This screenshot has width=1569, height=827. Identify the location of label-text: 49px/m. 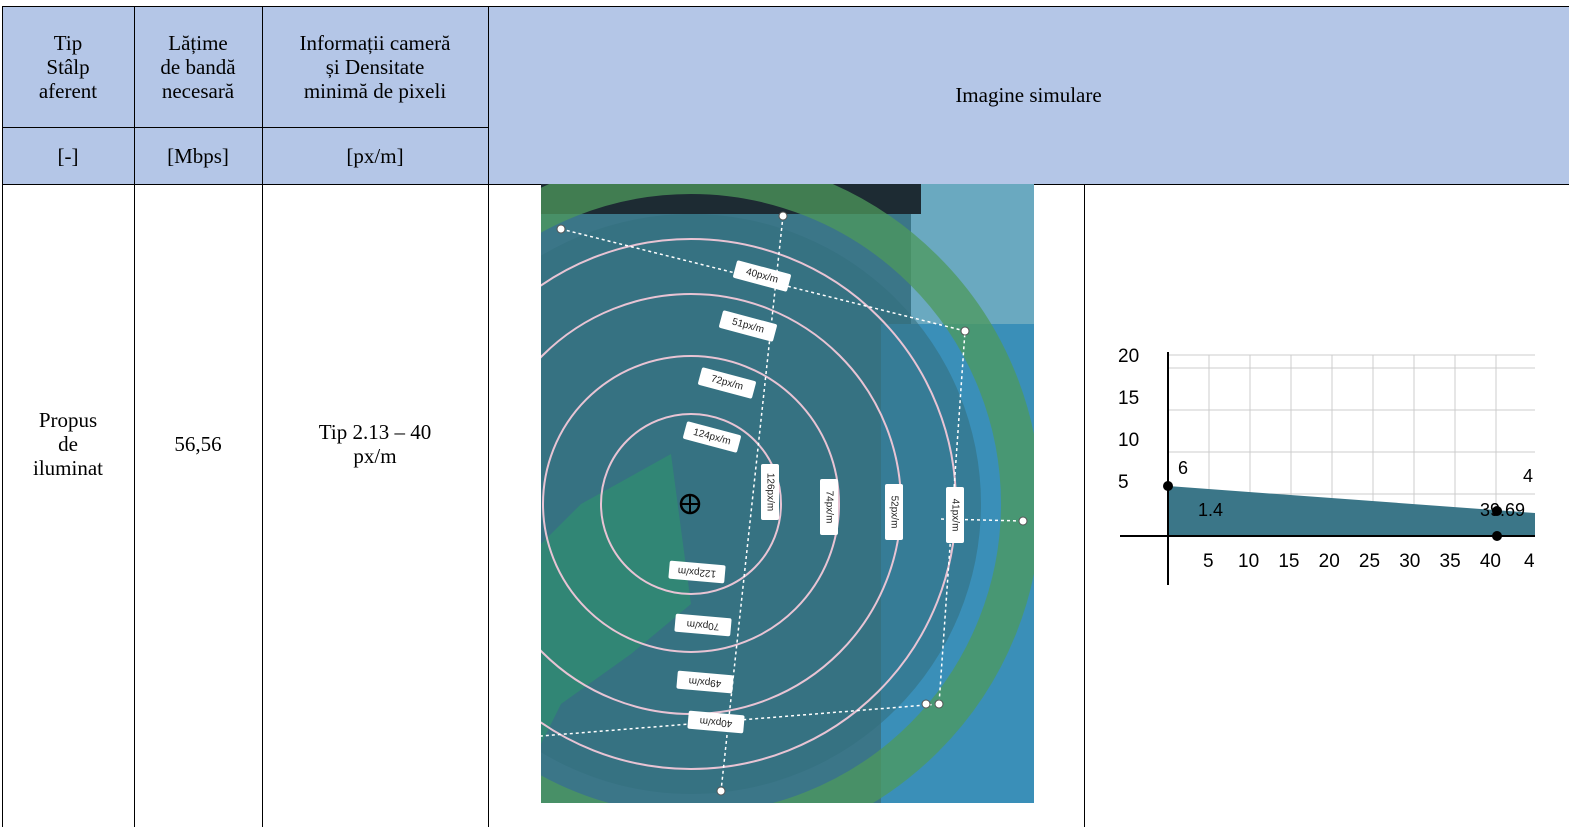
(705, 682).